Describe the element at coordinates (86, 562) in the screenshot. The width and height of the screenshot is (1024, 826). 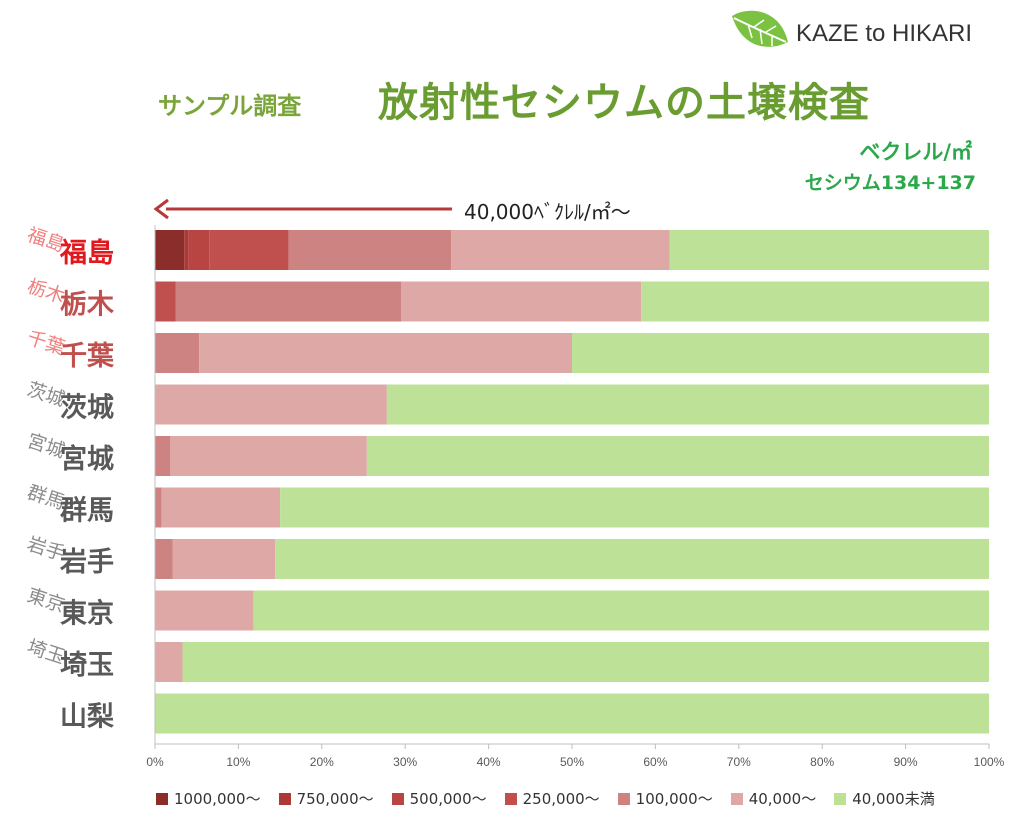
I see `category-label: 岩手` at that location.